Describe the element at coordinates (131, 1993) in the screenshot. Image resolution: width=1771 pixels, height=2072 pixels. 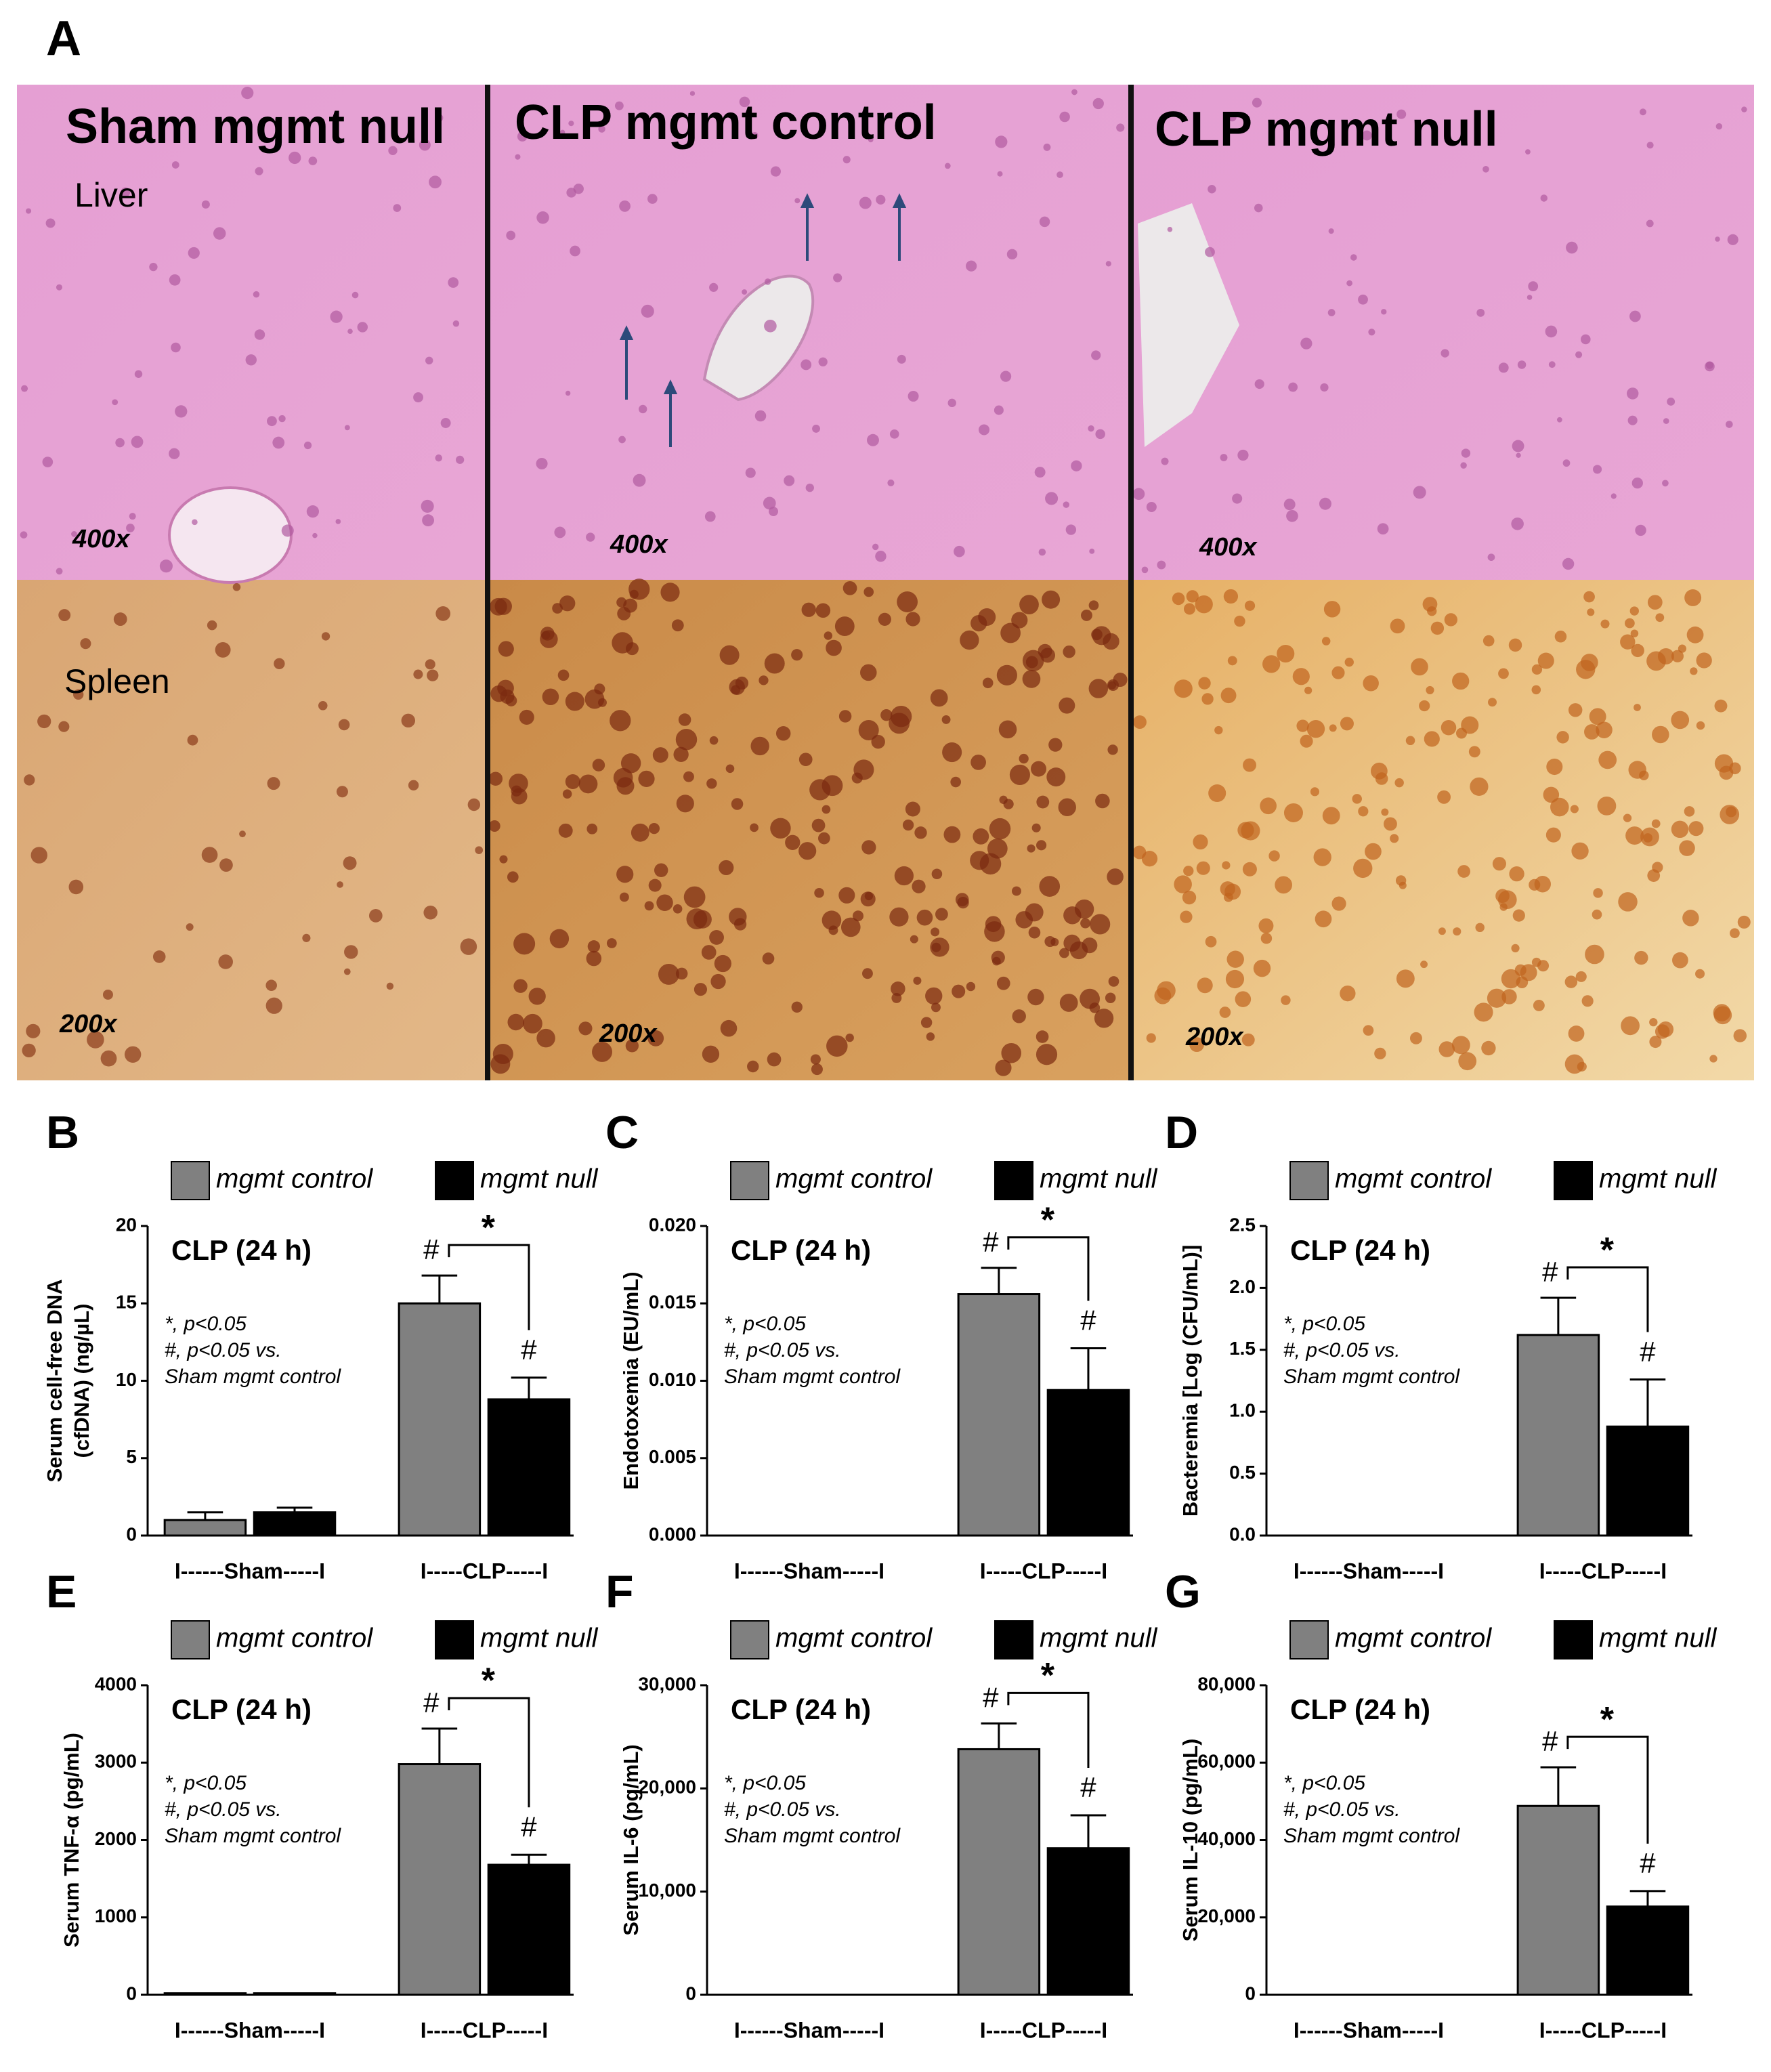
I see `y-tick-label: 0` at that location.